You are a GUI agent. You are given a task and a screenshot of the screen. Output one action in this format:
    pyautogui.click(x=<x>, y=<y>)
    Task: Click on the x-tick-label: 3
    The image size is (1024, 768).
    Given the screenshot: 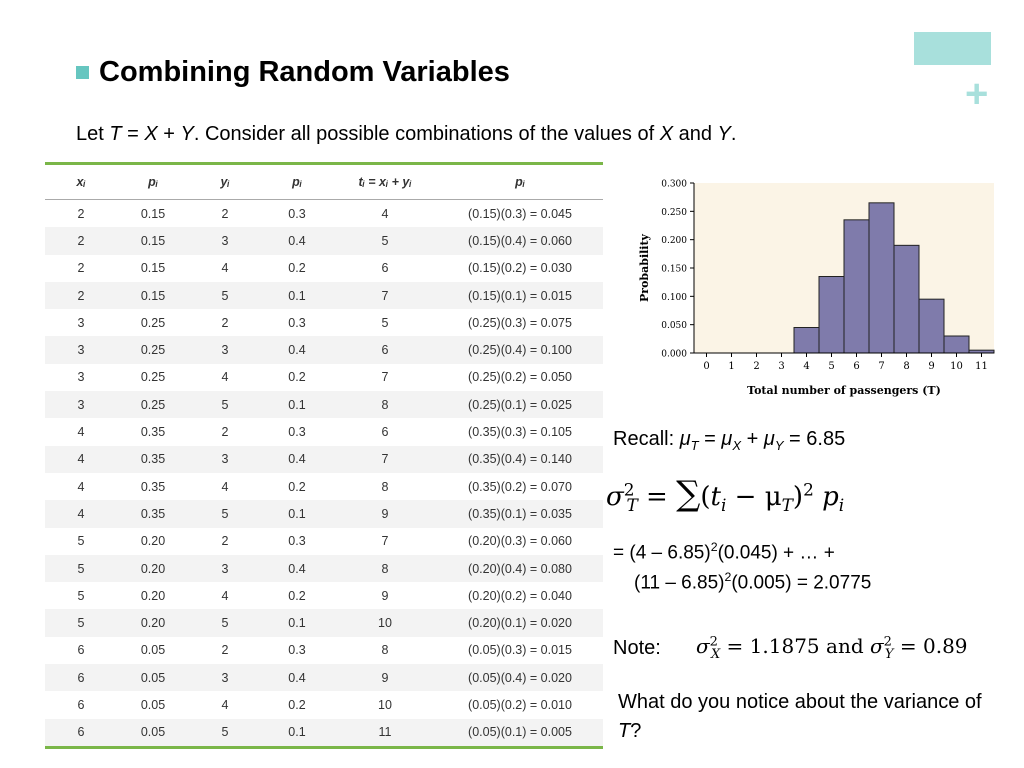 What is the action you would take?
    pyautogui.click(x=781, y=366)
    